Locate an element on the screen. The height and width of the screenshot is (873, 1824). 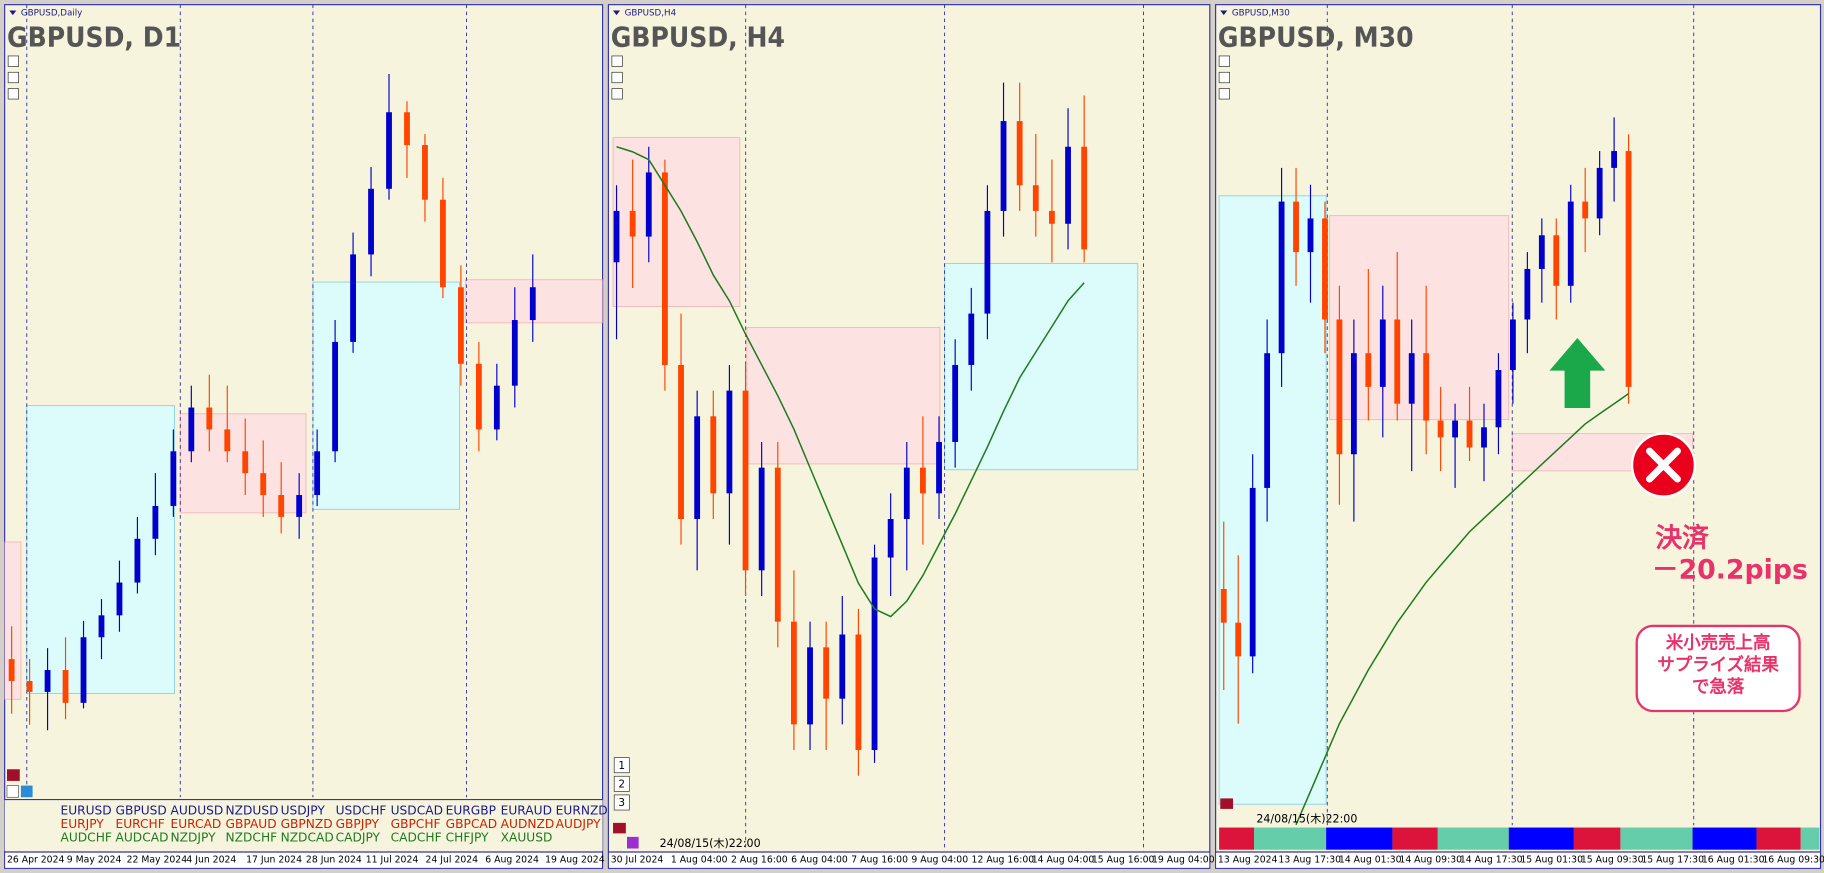
symbol-link: EURNZD is located at coordinates (582, 811).